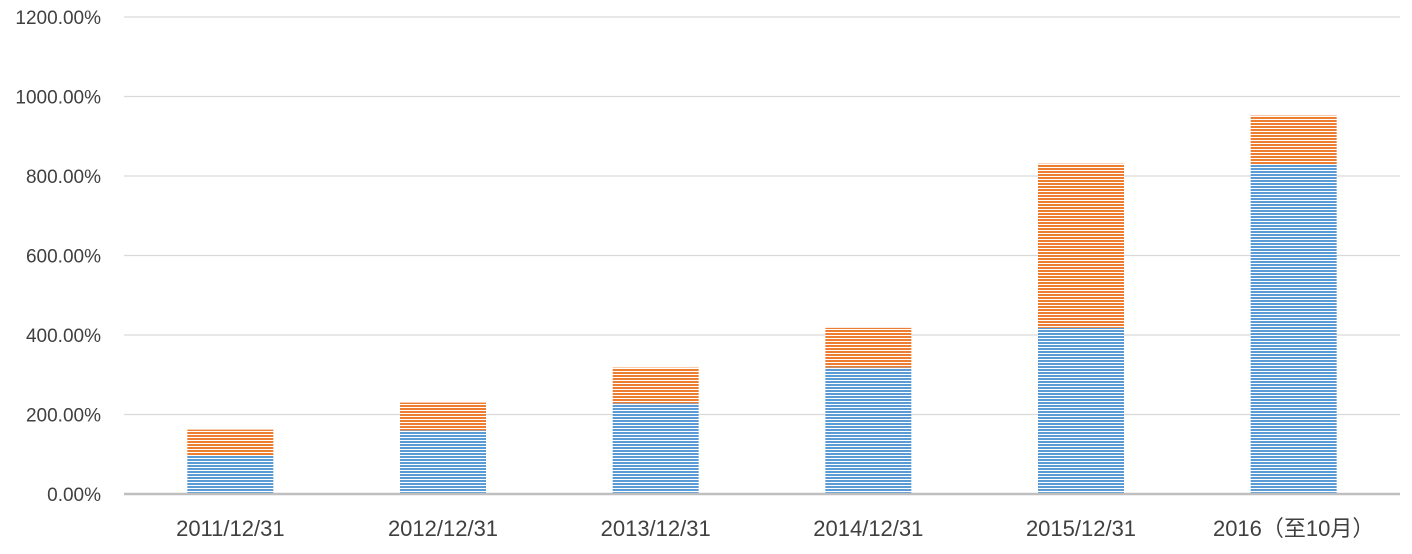 Image resolution: width=1412 pixels, height=554 pixels. I want to click on x-tick-label: 2014/12/31, so click(868, 528).